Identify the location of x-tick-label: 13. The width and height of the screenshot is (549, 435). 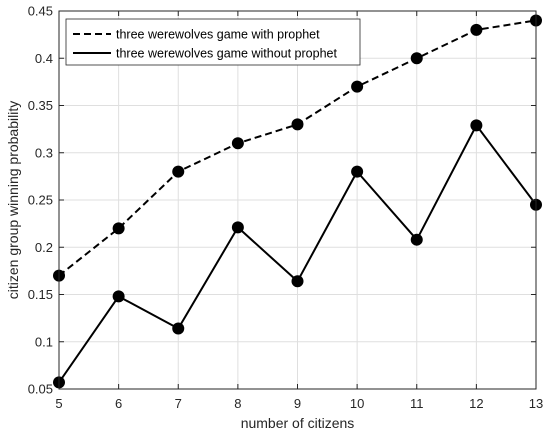
(536, 403).